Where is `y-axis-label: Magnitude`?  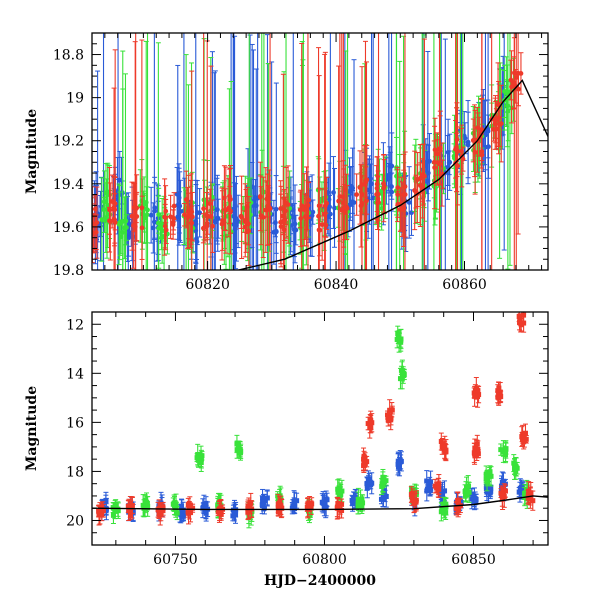
y-axis-label: Magnitude is located at coordinates (32, 151).